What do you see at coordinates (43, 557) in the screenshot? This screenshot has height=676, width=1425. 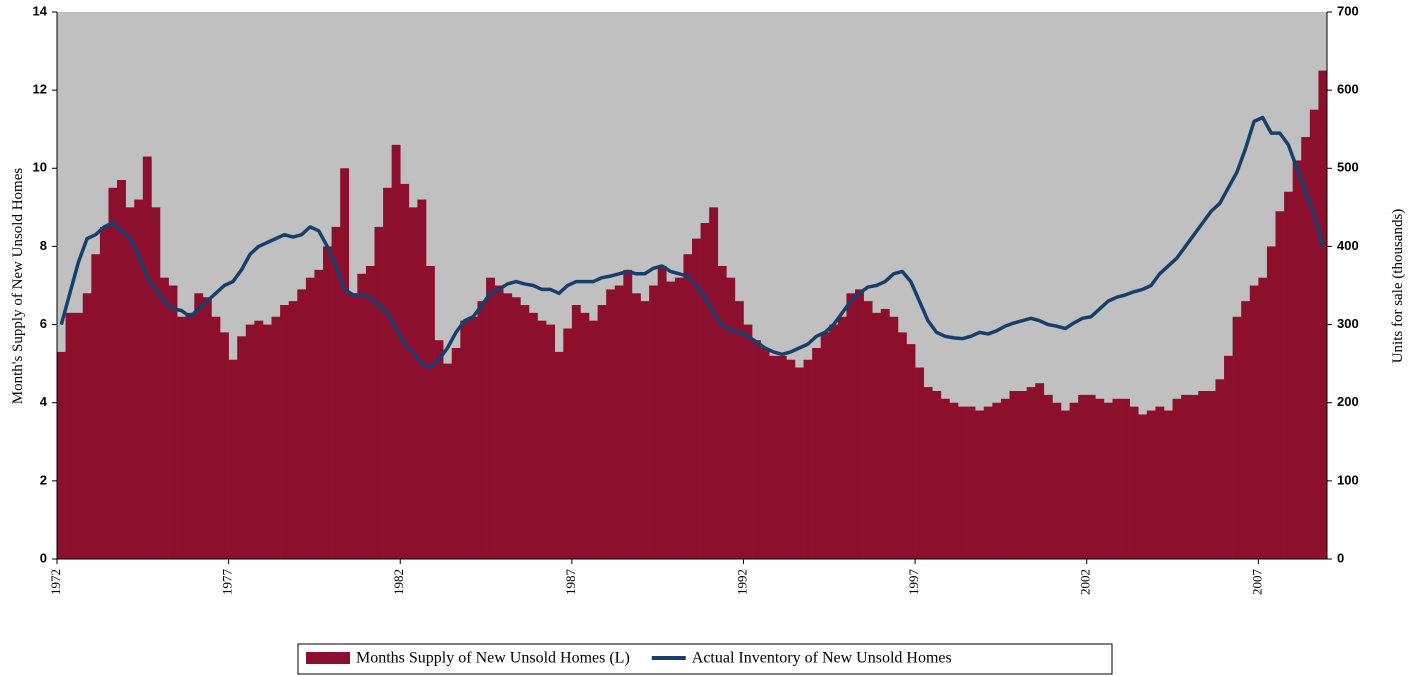 I see `y-tick-label: 0` at bounding box center [43, 557].